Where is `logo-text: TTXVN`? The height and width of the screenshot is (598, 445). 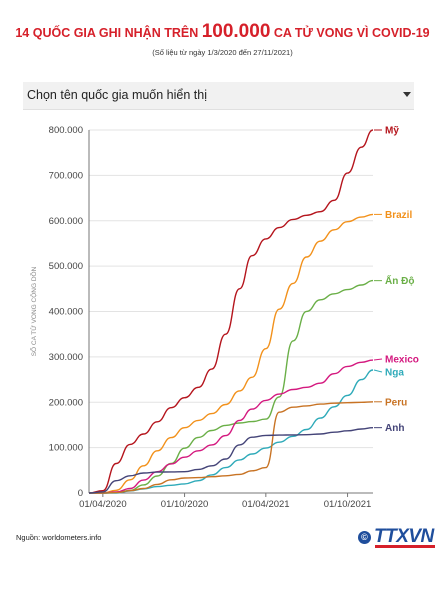 logo-text: TTXVN is located at coordinates (404, 536).